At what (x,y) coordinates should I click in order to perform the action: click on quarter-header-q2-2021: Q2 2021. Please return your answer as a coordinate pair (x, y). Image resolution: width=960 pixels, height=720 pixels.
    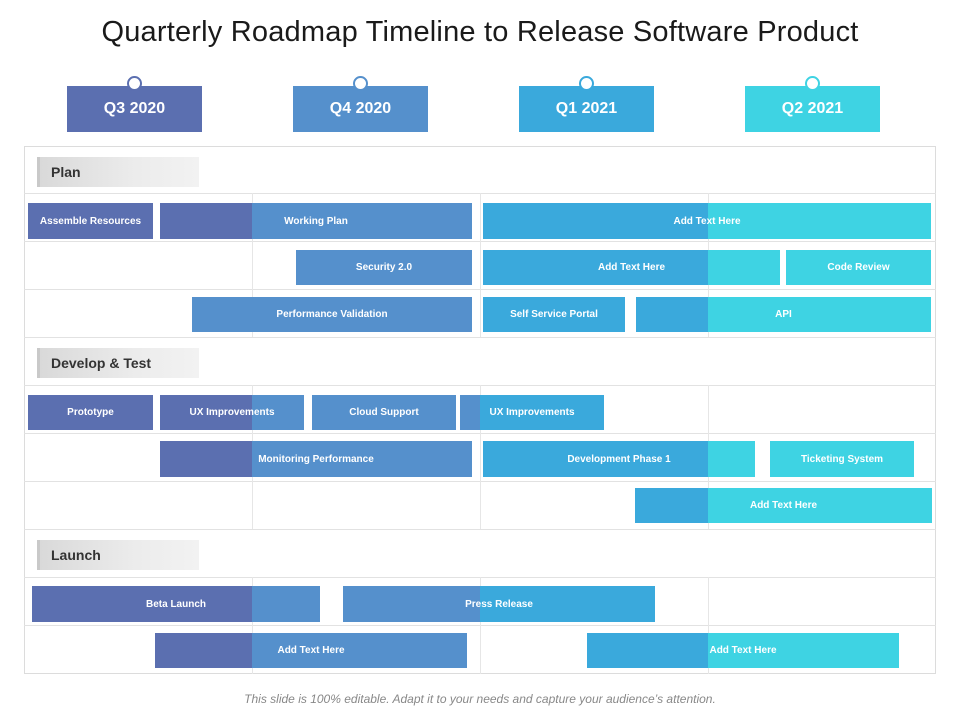
    Looking at the image, I should click on (812, 104).